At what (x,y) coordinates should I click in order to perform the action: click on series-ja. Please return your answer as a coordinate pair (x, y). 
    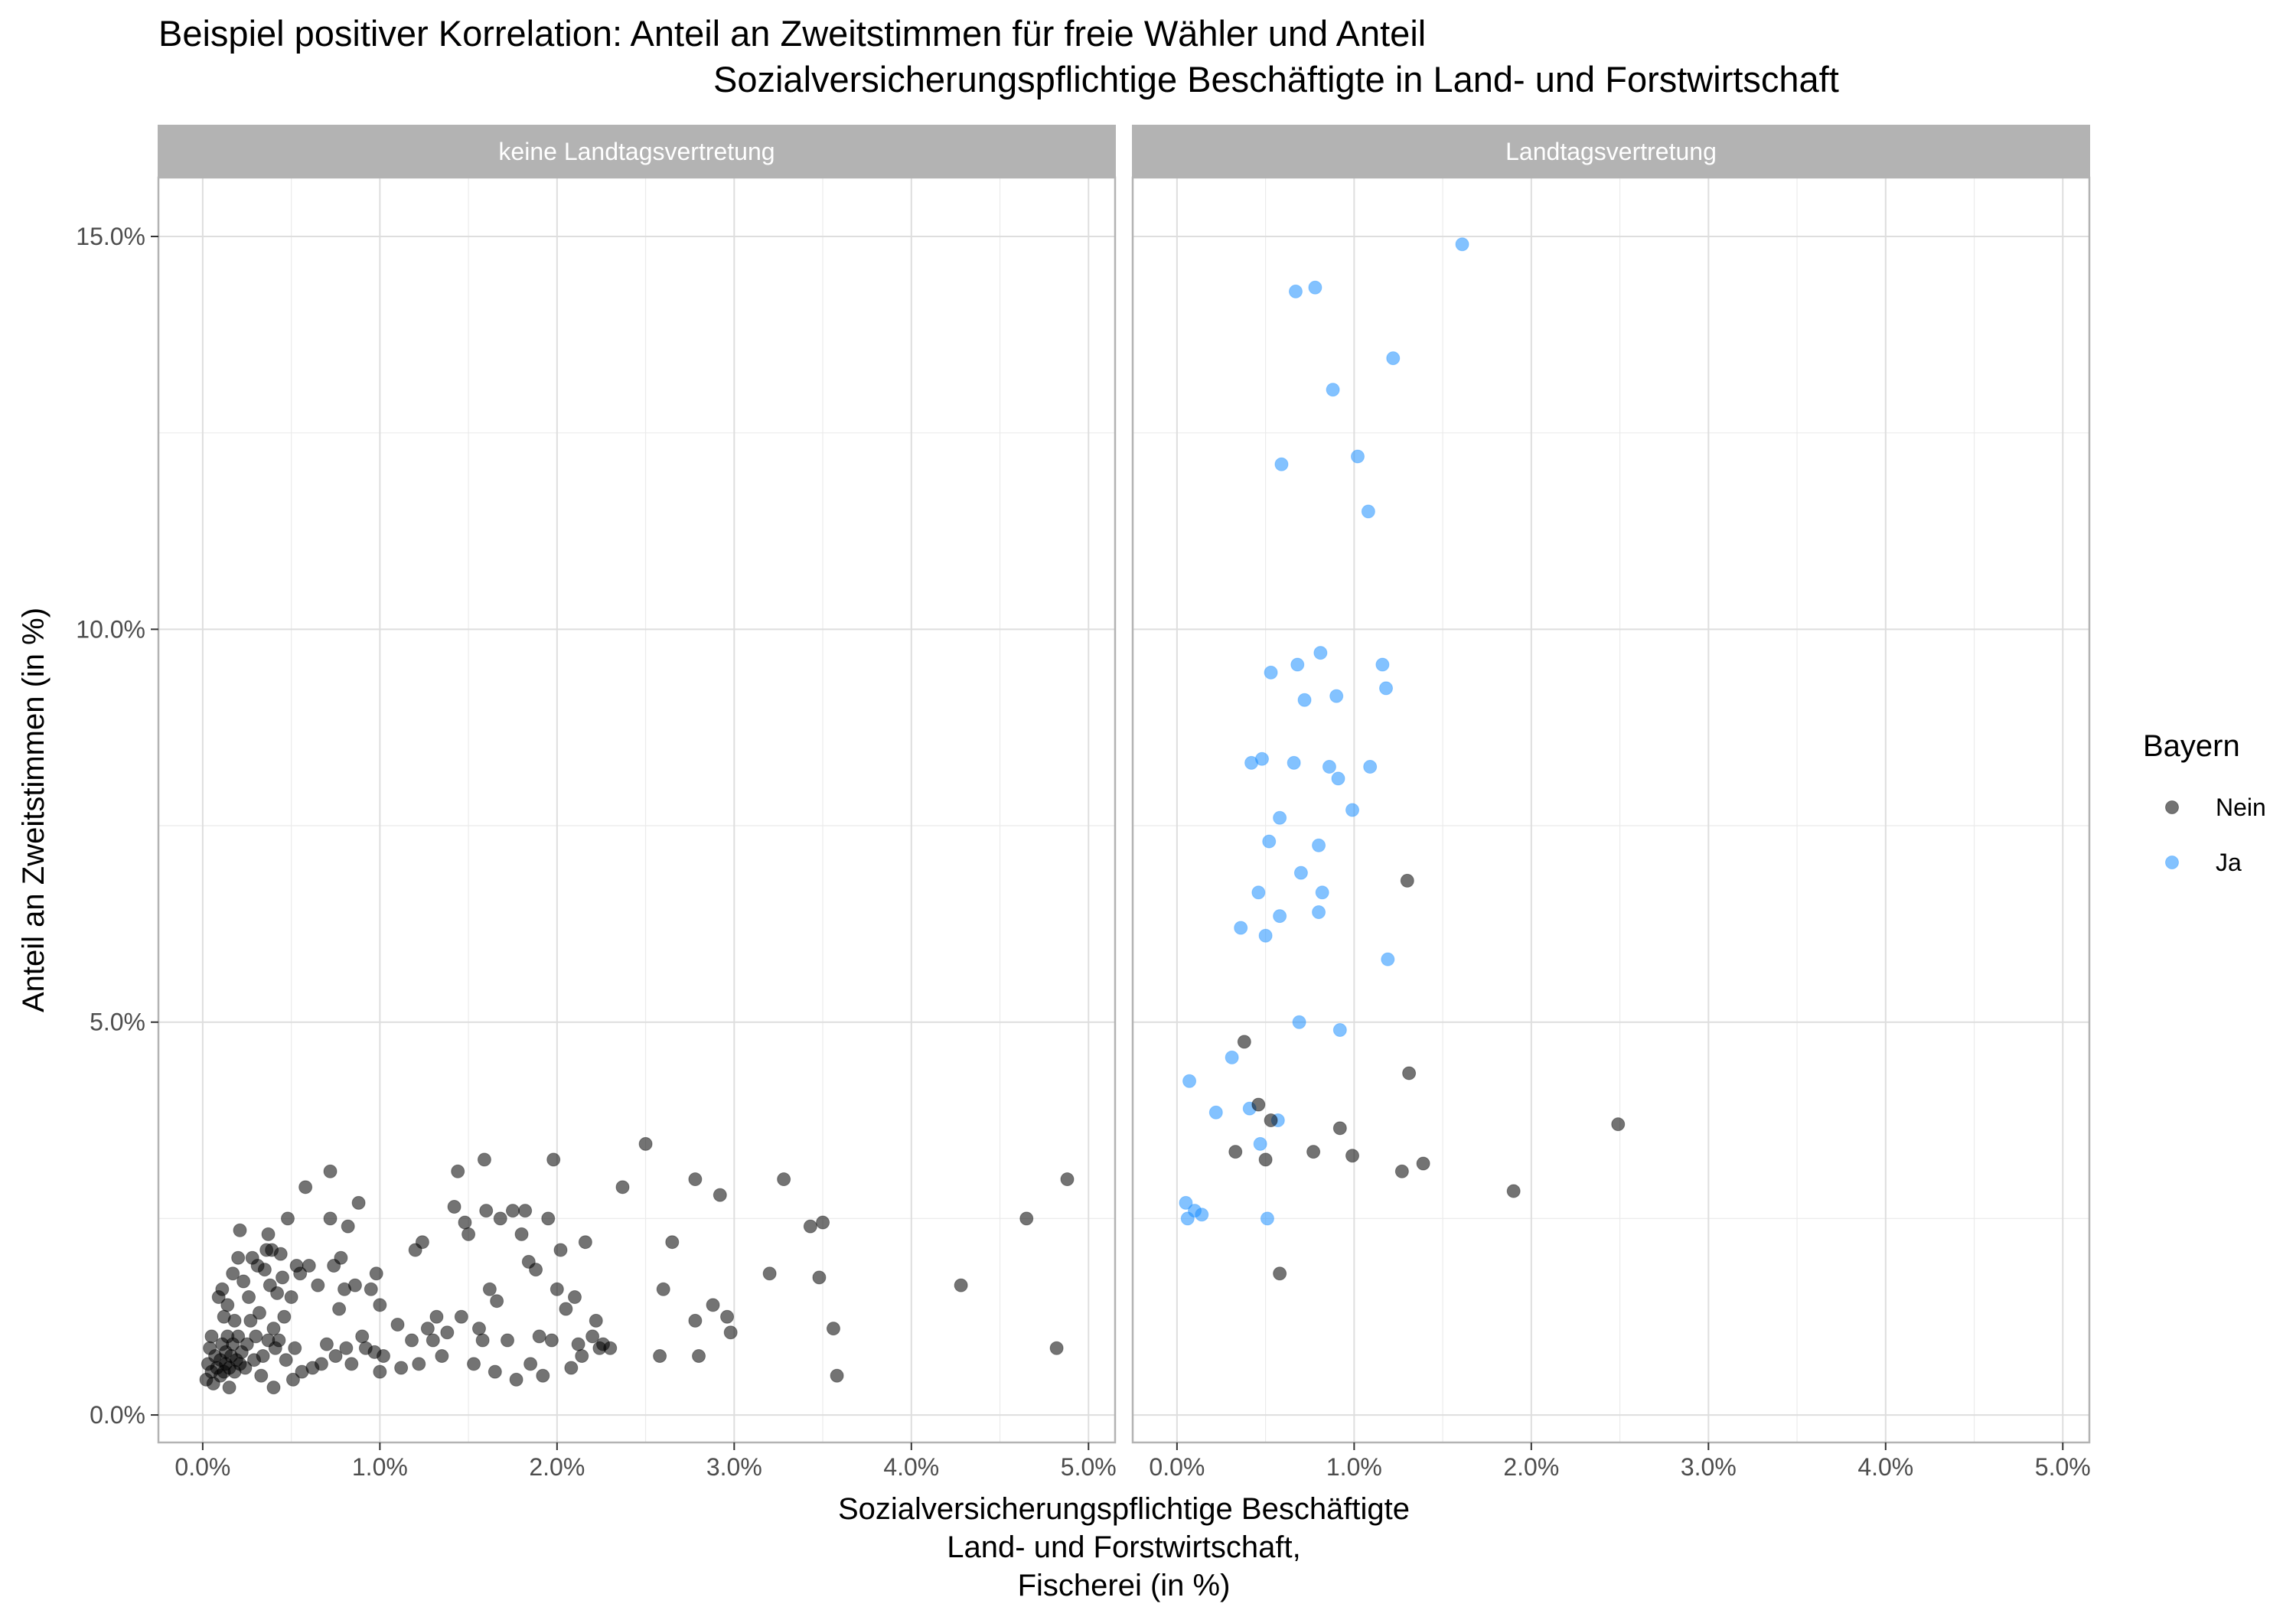
    Looking at the image, I should click on (1324, 731).